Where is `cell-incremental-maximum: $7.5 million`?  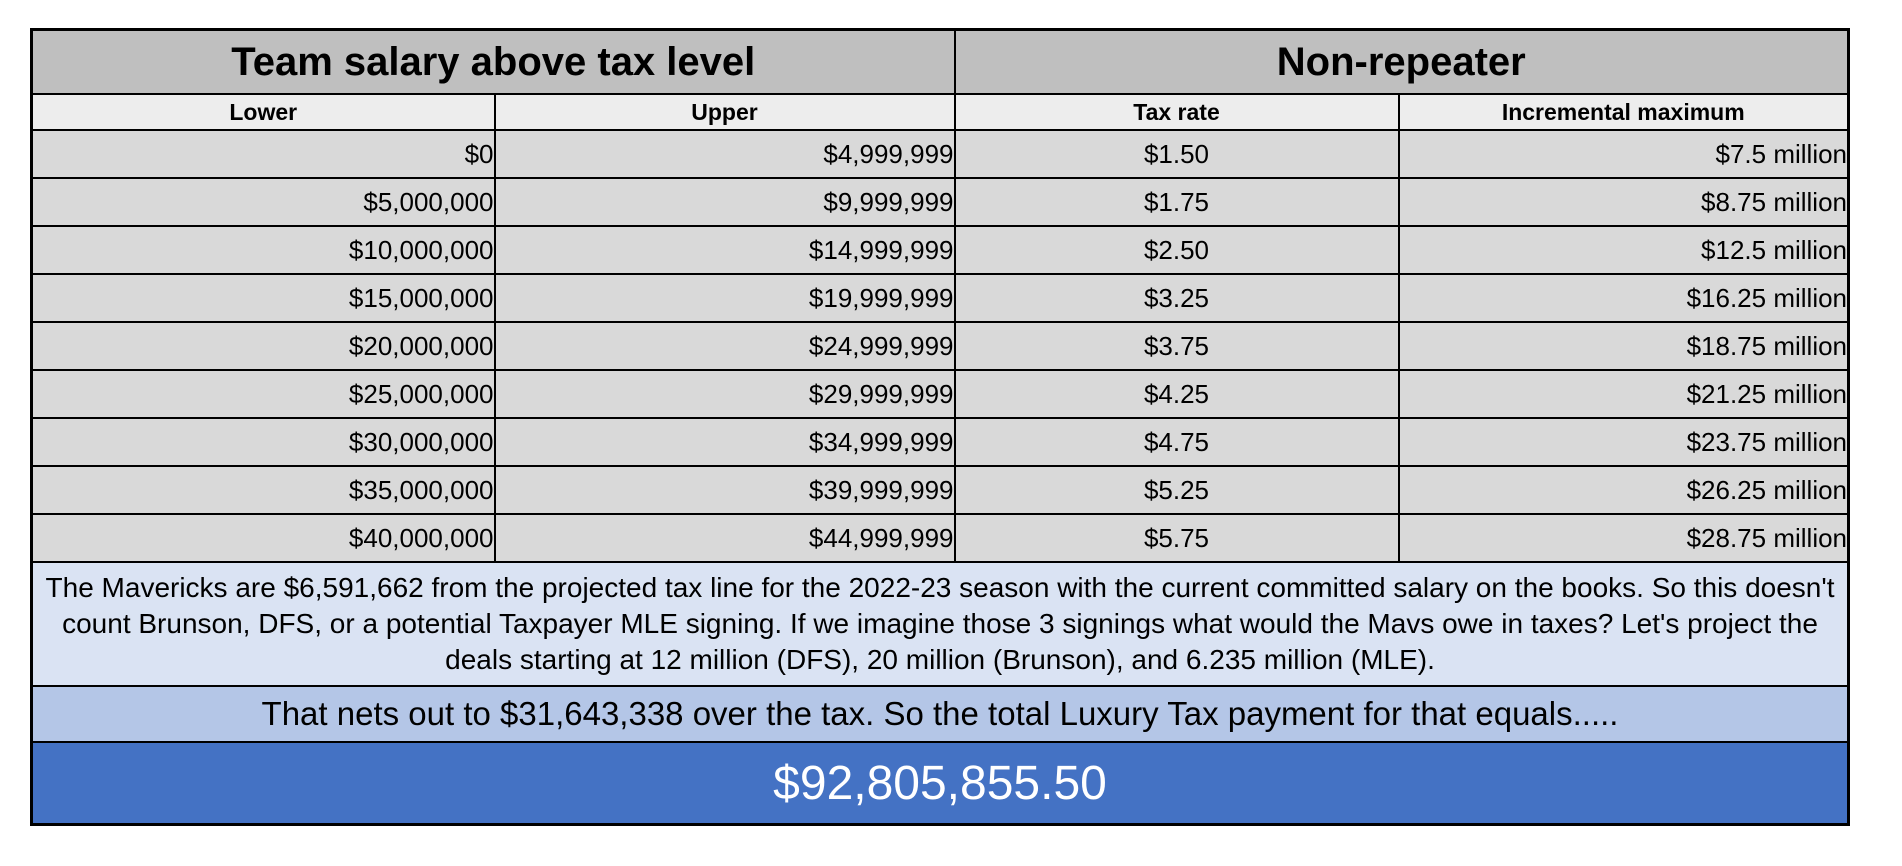
cell-incremental-maximum: $7.5 million is located at coordinates (1623, 154).